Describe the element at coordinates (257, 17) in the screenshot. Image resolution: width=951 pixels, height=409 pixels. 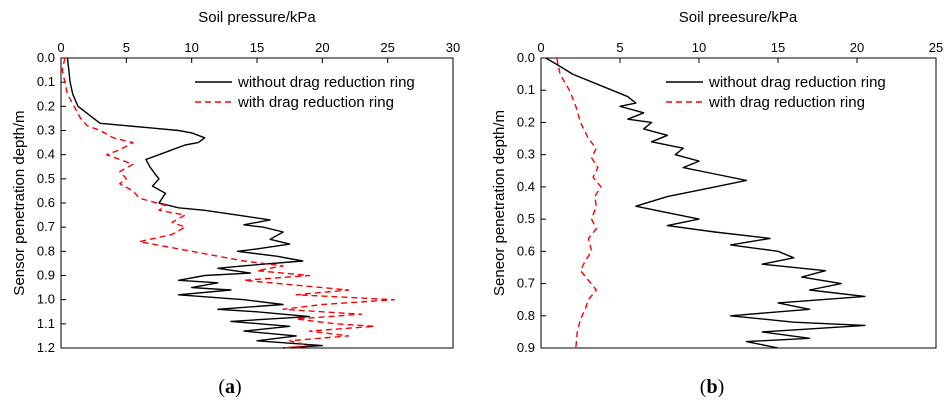
I see `panel-a-x-axis-title: Soil pressure/kPa` at that location.